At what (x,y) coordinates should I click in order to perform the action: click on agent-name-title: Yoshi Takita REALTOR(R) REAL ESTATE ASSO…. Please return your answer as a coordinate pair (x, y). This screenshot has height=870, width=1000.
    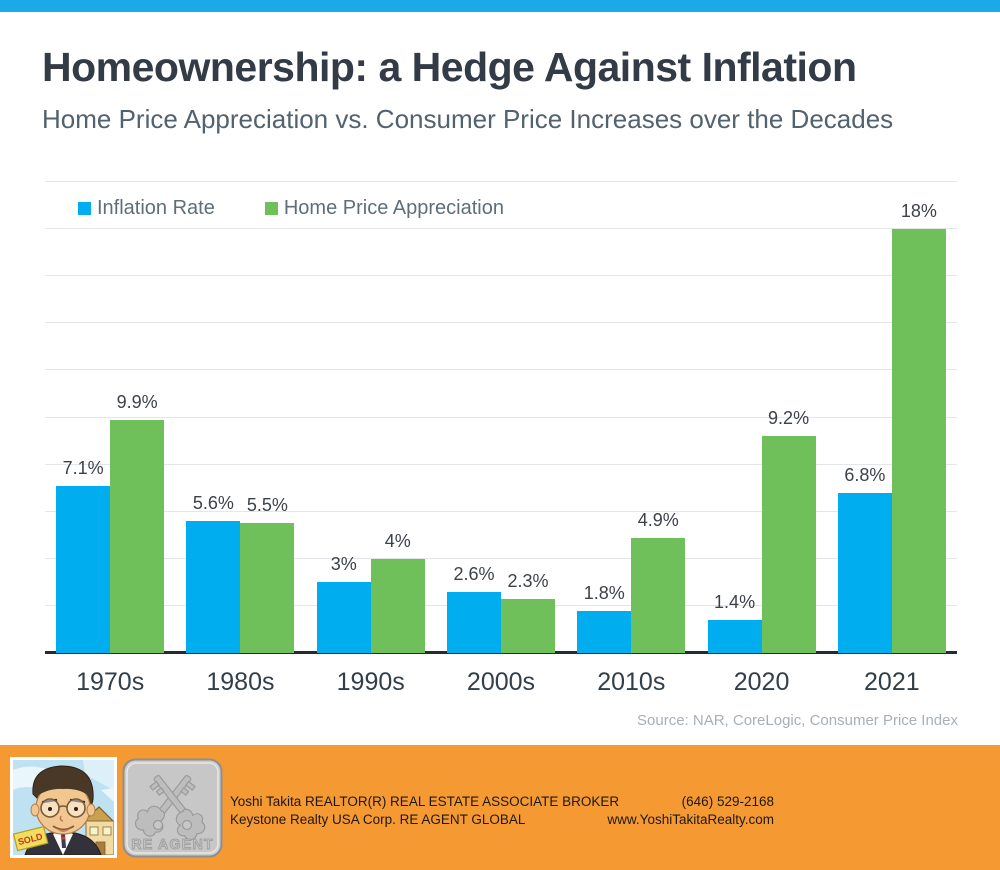
    Looking at the image, I should click on (425, 801).